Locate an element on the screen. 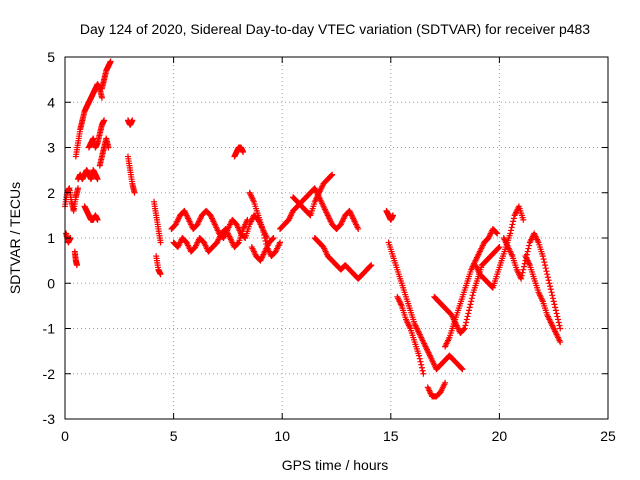 Image resolution: width=640 pixels, height=480 pixels. x-tick-label: 15 is located at coordinates (391, 436).